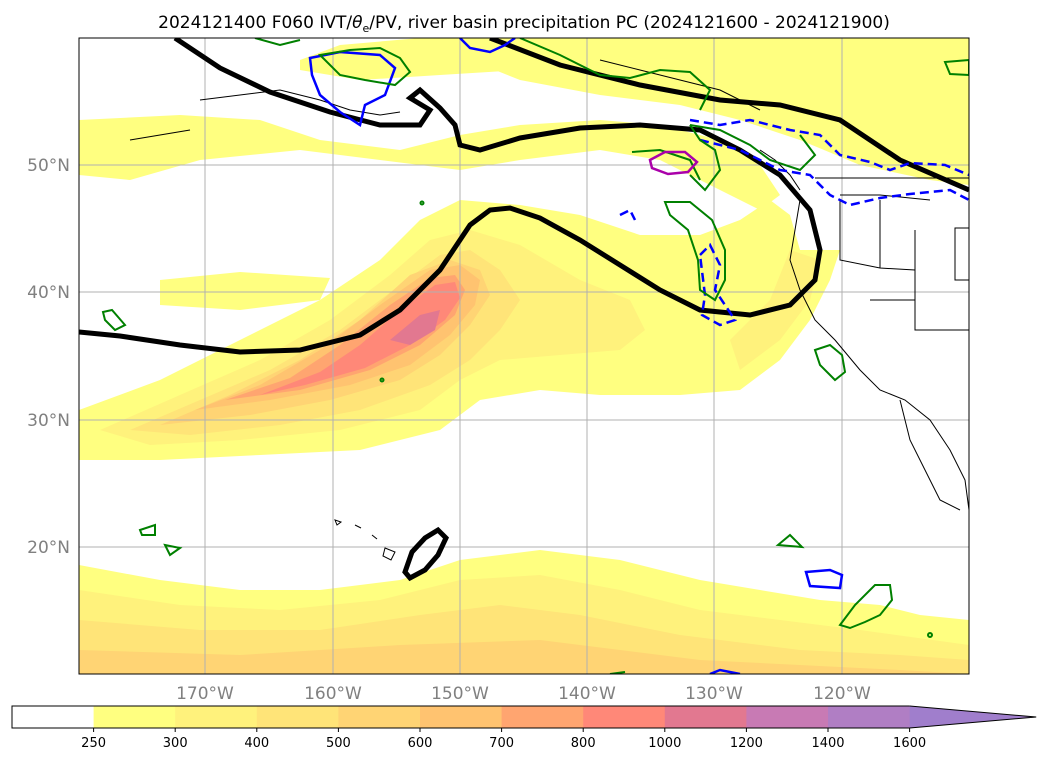 This screenshot has width=1047, height=767. I want to click on colorbar-tick-label: 800, so click(583, 743).